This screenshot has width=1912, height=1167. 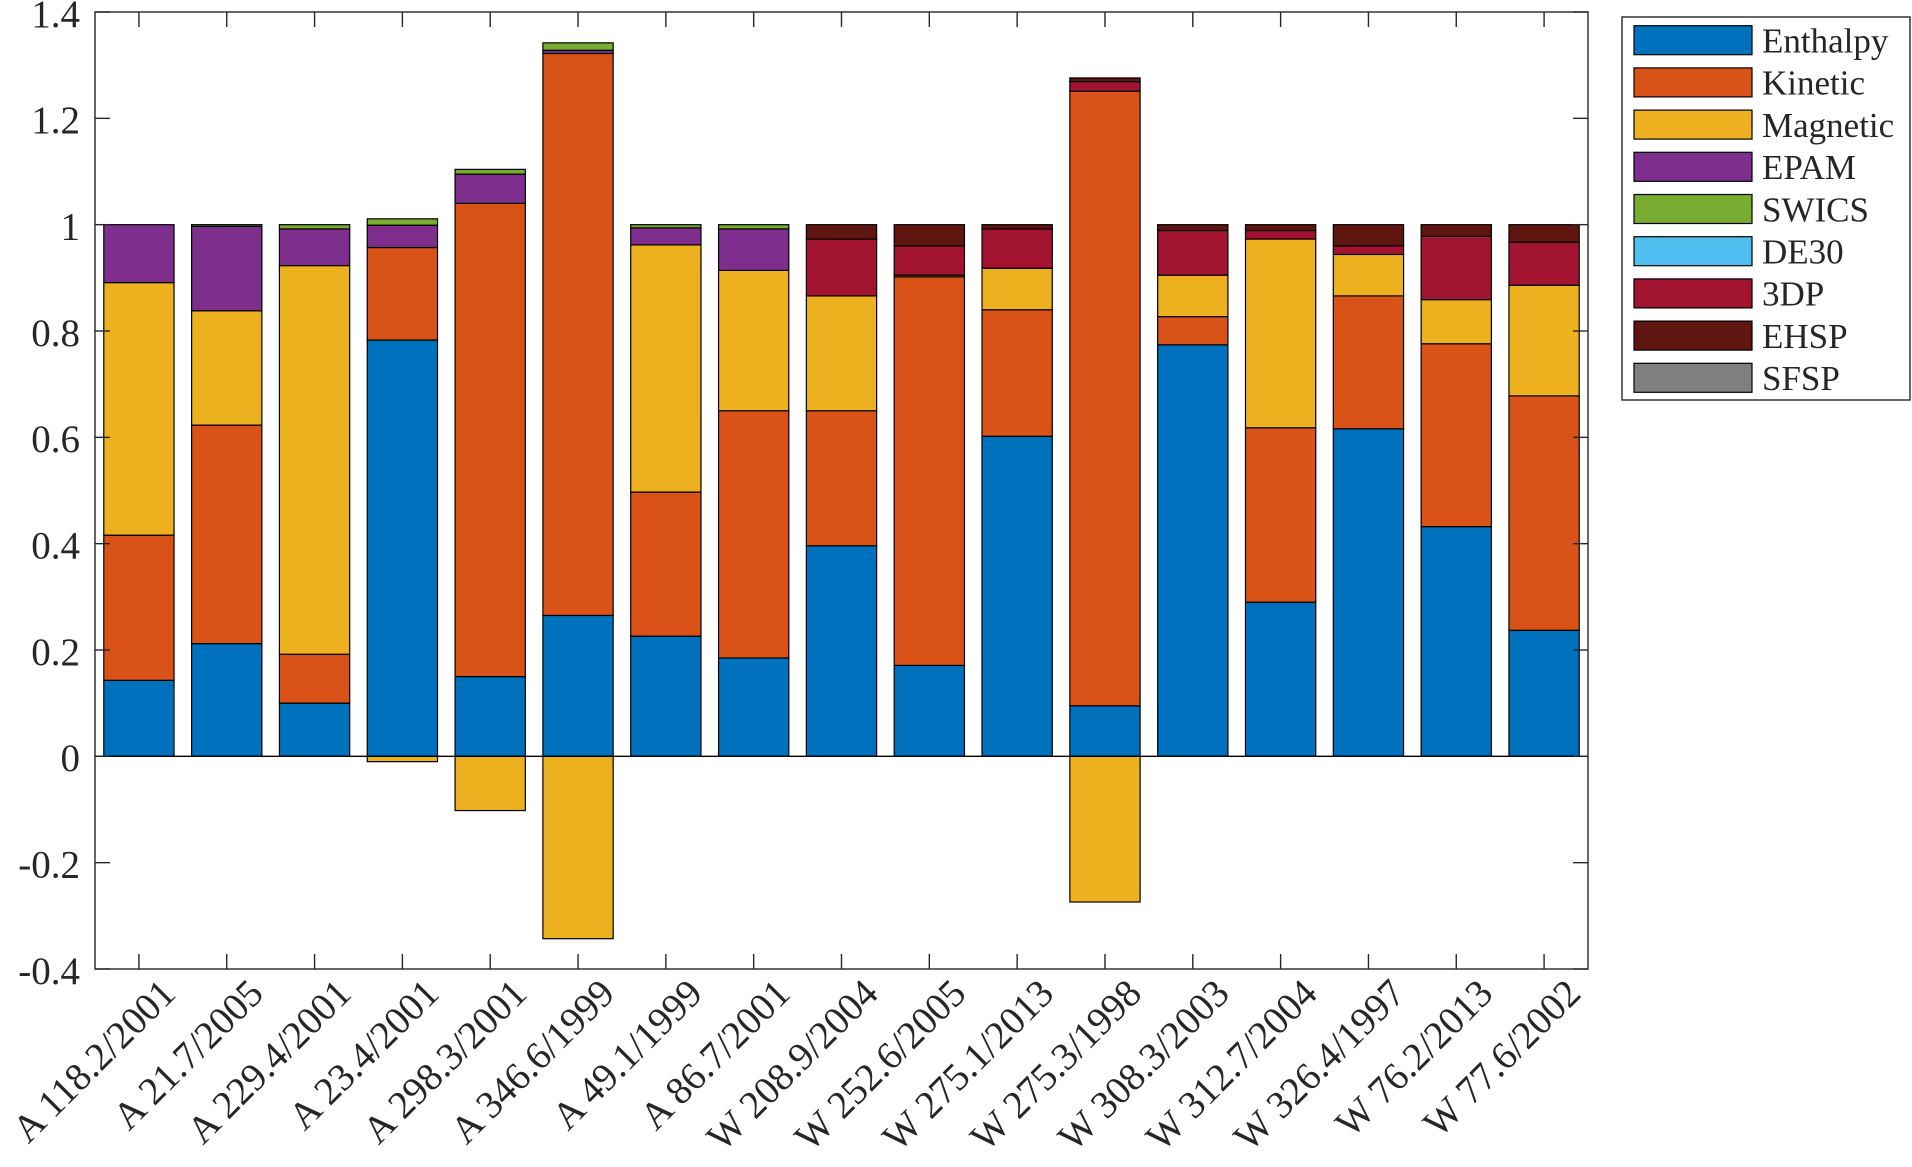 I want to click on legend-item-enthalpy: Enthalpy, so click(x=1761, y=40).